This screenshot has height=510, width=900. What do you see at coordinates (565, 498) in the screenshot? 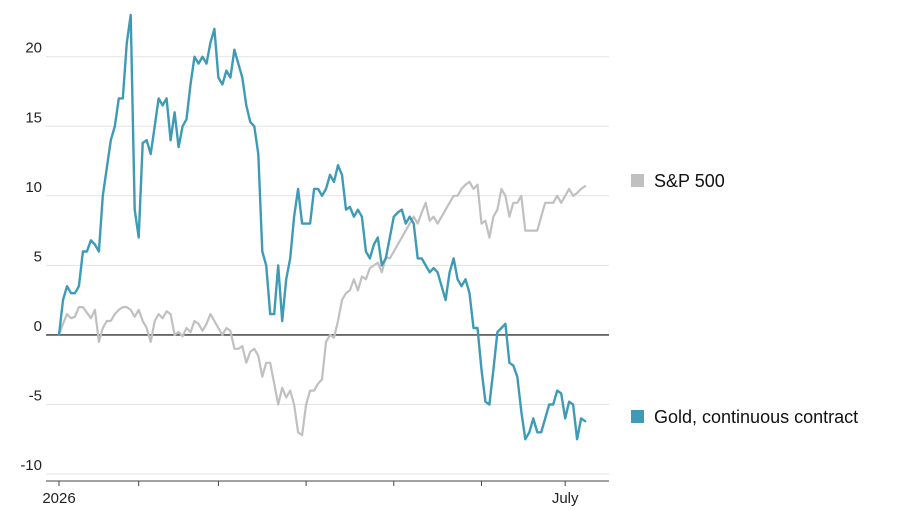
I see `x-tick-label: July` at bounding box center [565, 498].